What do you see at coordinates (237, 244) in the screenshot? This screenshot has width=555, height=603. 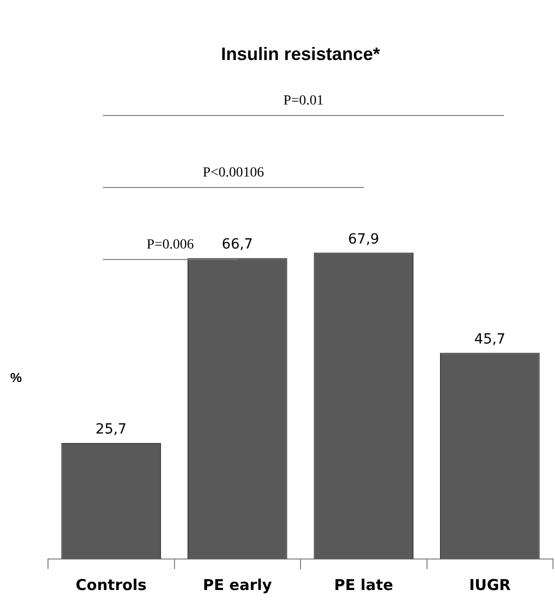 I see `data-label: 66,7` at bounding box center [237, 244].